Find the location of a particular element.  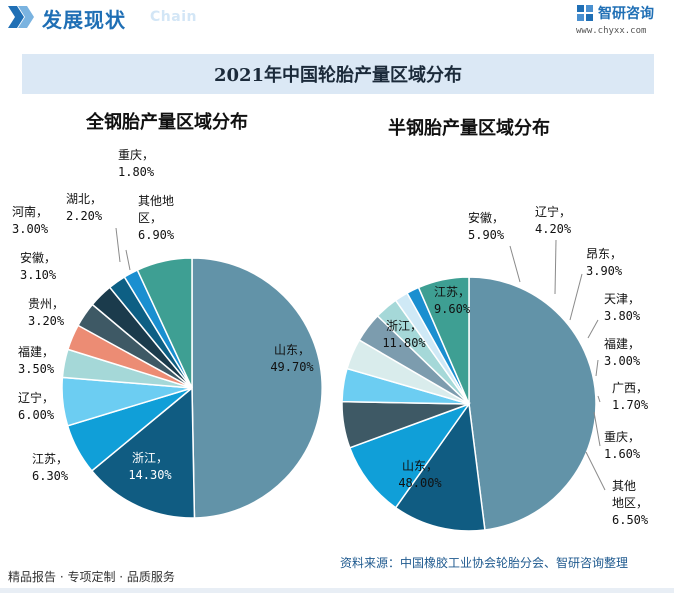

data-label-天津: 天津， 3.80% is located at coordinates (622, 307).